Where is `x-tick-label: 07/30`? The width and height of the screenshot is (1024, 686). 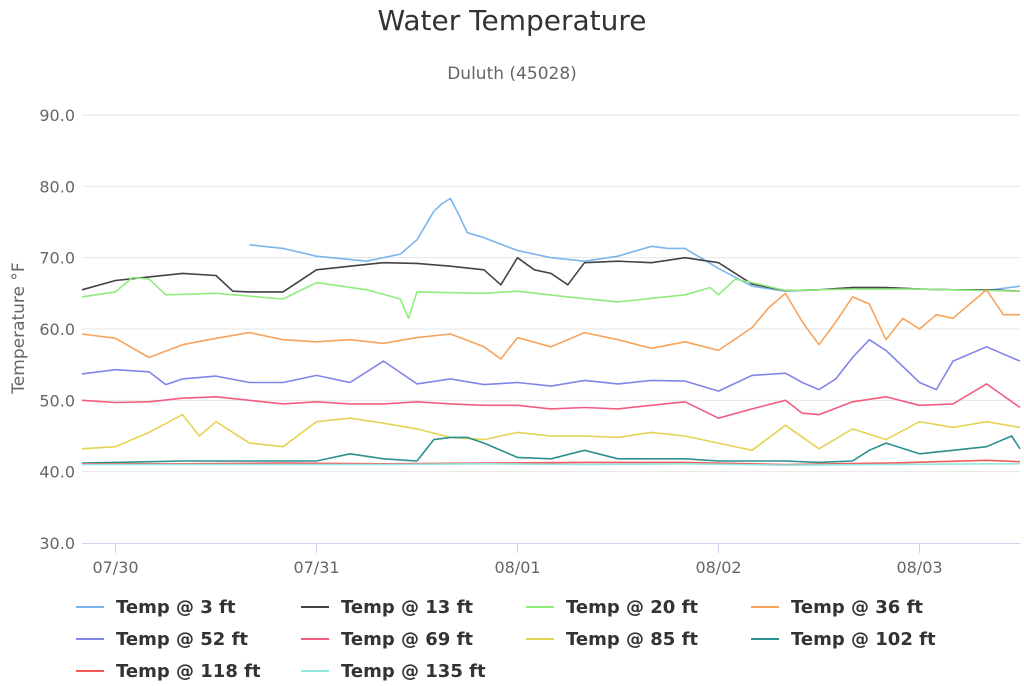
x-tick-label: 07/30 is located at coordinates (115, 567).